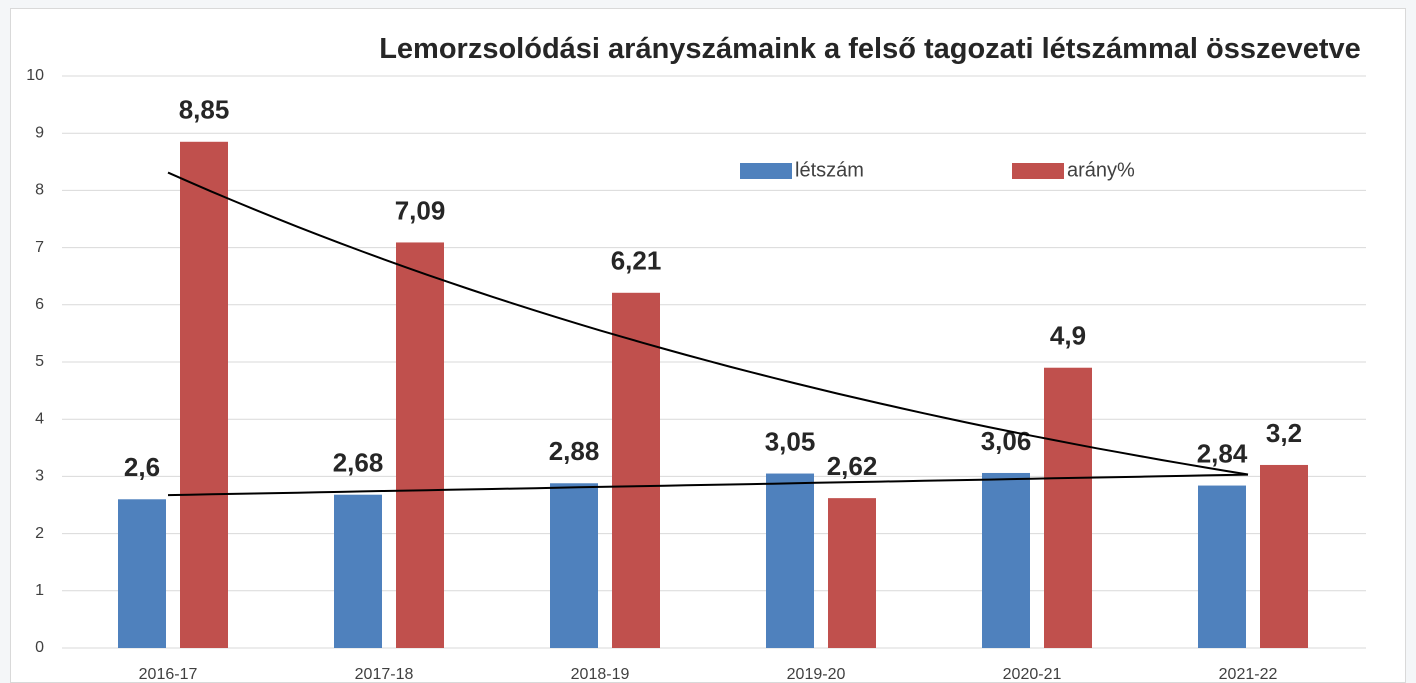 This screenshot has height=683, width=1416. Describe the element at coordinates (39, 190) in the screenshot. I see `y-tick-label: 8` at that location.